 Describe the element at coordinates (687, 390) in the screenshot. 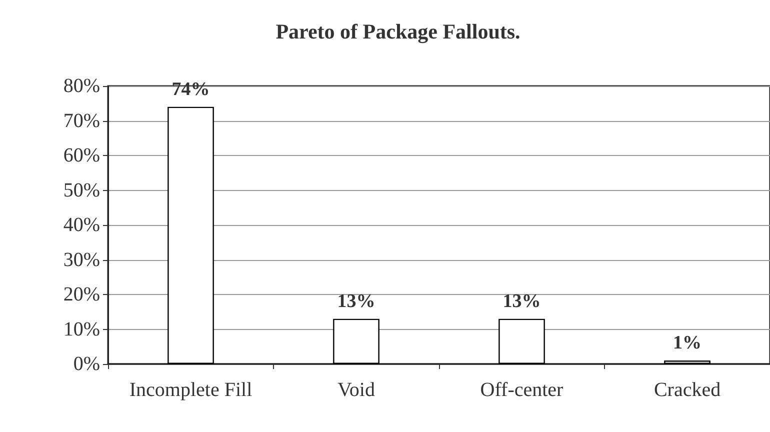

I see `x-tick-label: Cracked` at that location.